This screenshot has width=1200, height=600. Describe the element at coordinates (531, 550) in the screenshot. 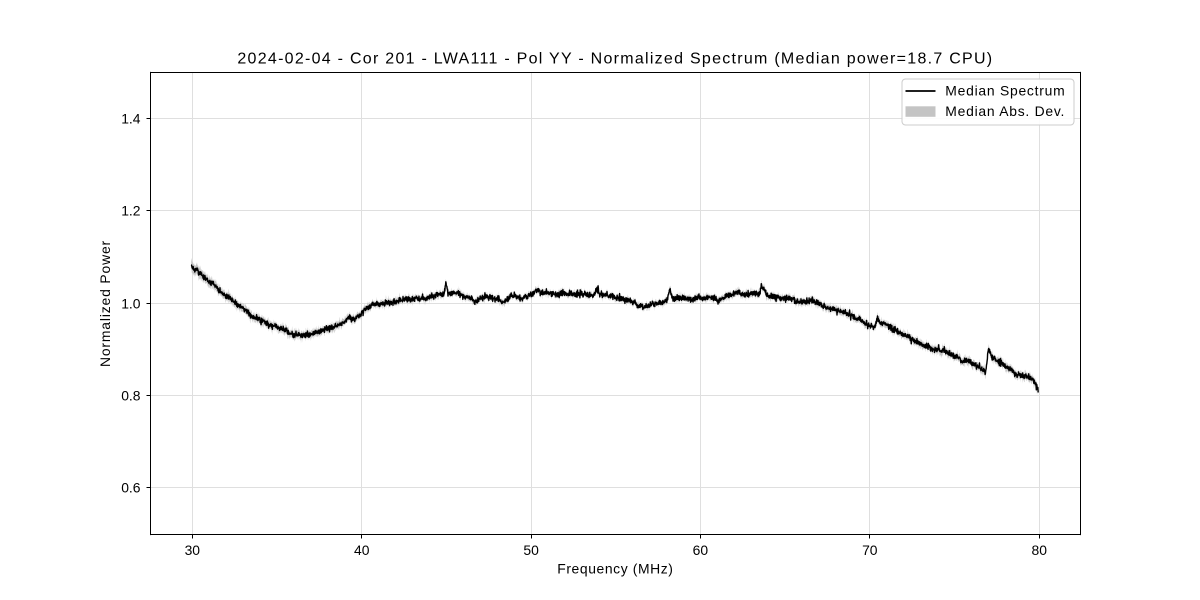

I see `svg-text: 50` at that location.